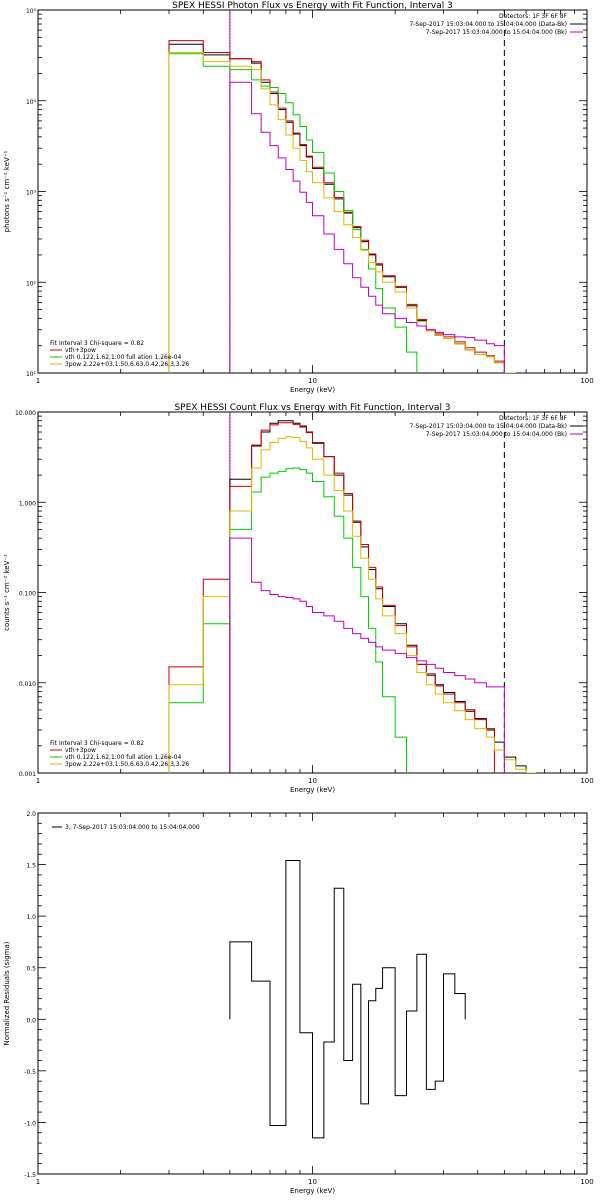 The image size is (600, 1200). I want to click on y-tick-label: 1.0, so click(31, 917).